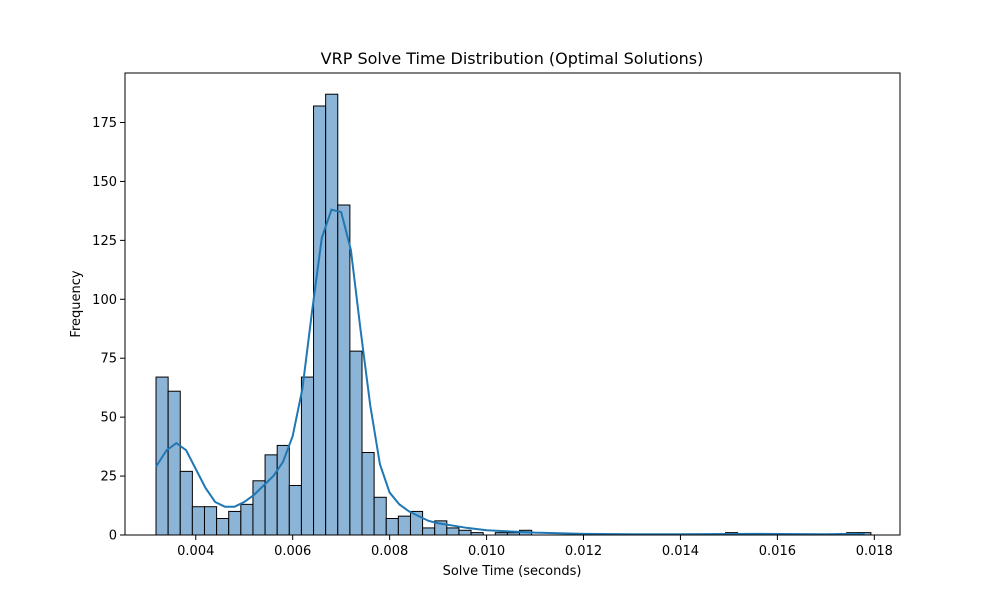  What do you see at coordinates (583, 551) in the screenshot?
I see `x-tick-label: 0.012` at bounding box center [583, 551].